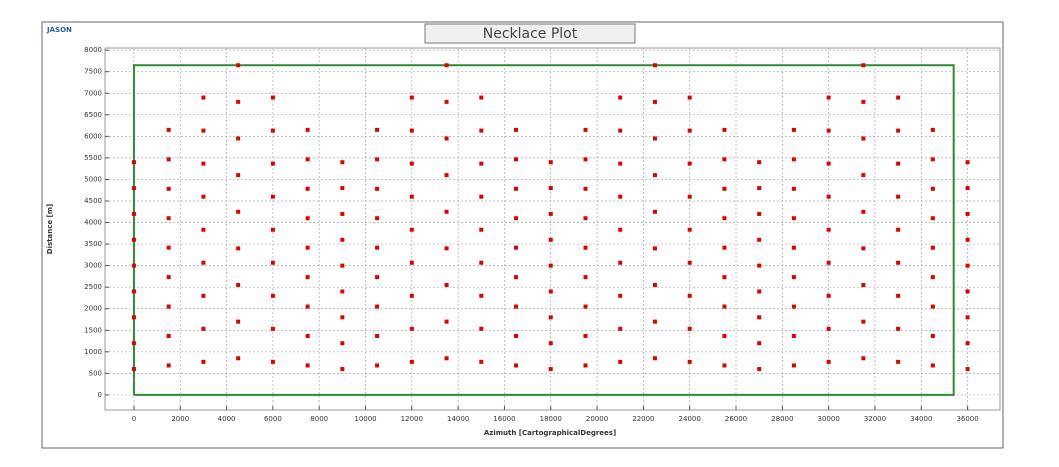 The width and height of the screenshot is (1059, 467). What do you see at coordinates (643, 419) in the screenshot?
I see `x-tick-label: 22000` at bounding box center [643, 419].